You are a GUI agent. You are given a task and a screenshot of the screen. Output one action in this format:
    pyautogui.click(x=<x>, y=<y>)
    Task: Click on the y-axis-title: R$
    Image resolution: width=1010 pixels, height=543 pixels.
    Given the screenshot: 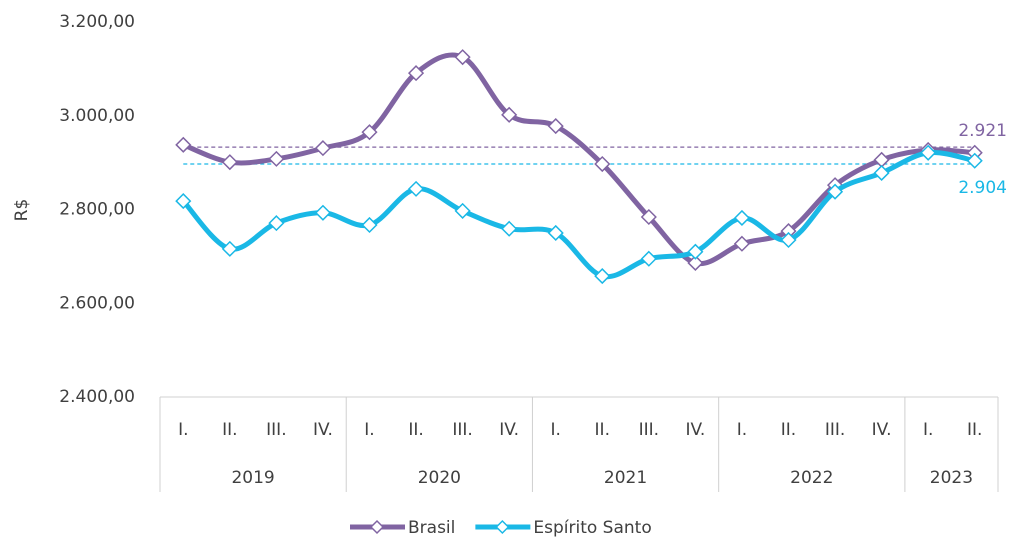 What is the action you would take?
    pyautogui.click(x=22, y=210)
    